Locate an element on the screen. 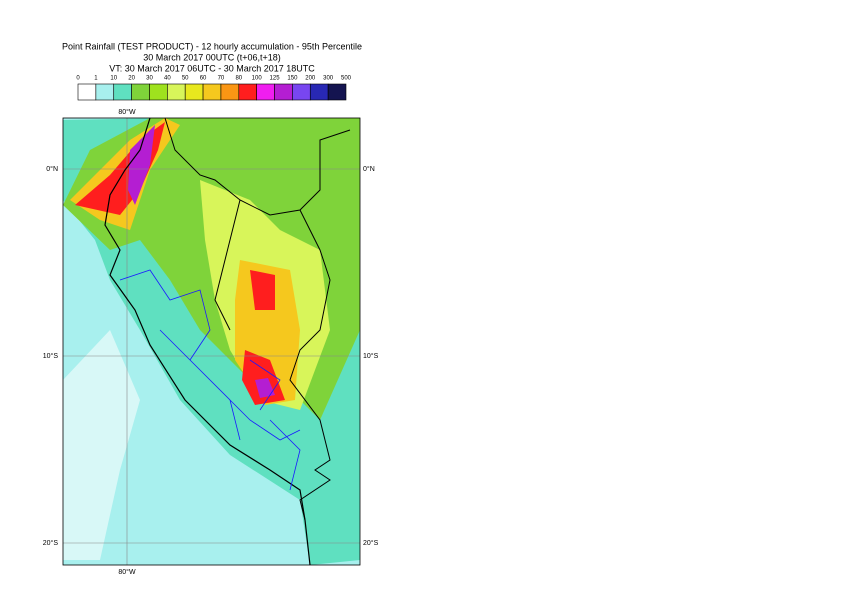 The width and height of the screenshot is (842, 601). border is located at coordinates (257, 319).